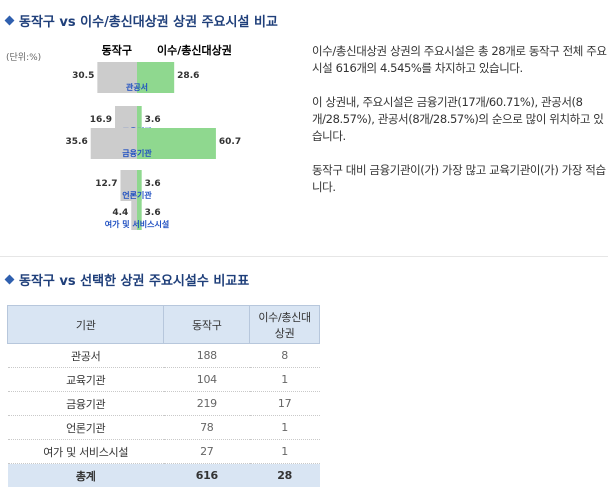 The height and width of the screenshot is (494, 608). What do you see at coordinates (83, 76) in the screenshot?
I see `value-label-left-0: 30.5` at bounding box center [83, 76].